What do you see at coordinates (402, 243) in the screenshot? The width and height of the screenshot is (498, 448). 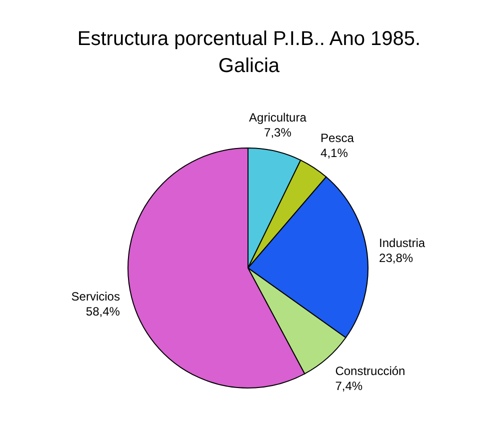 I see `slice-label: Industria` at bounding box center [402, 243].